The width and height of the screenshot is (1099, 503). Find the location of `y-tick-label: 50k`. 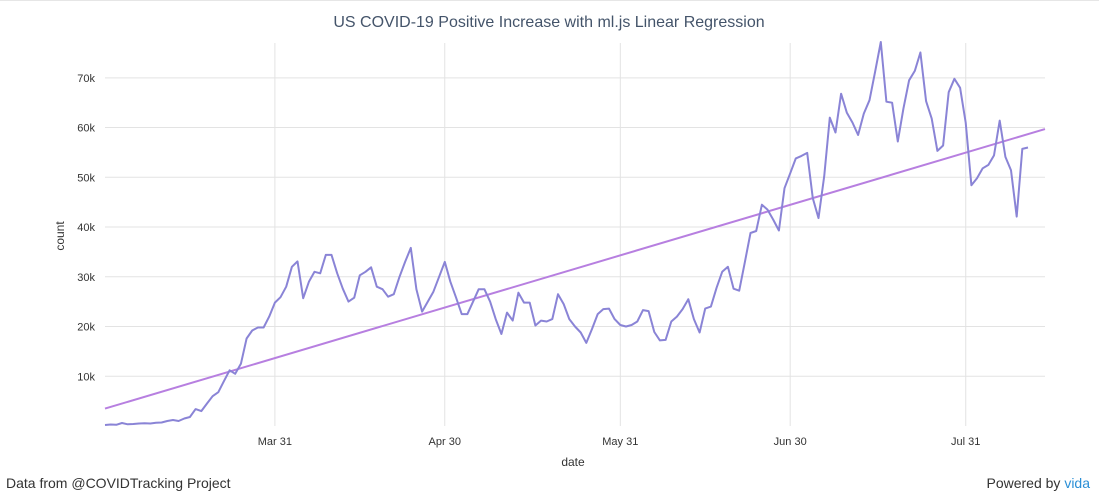

y-tick-label: 50k is located at coordinates (86, 178).